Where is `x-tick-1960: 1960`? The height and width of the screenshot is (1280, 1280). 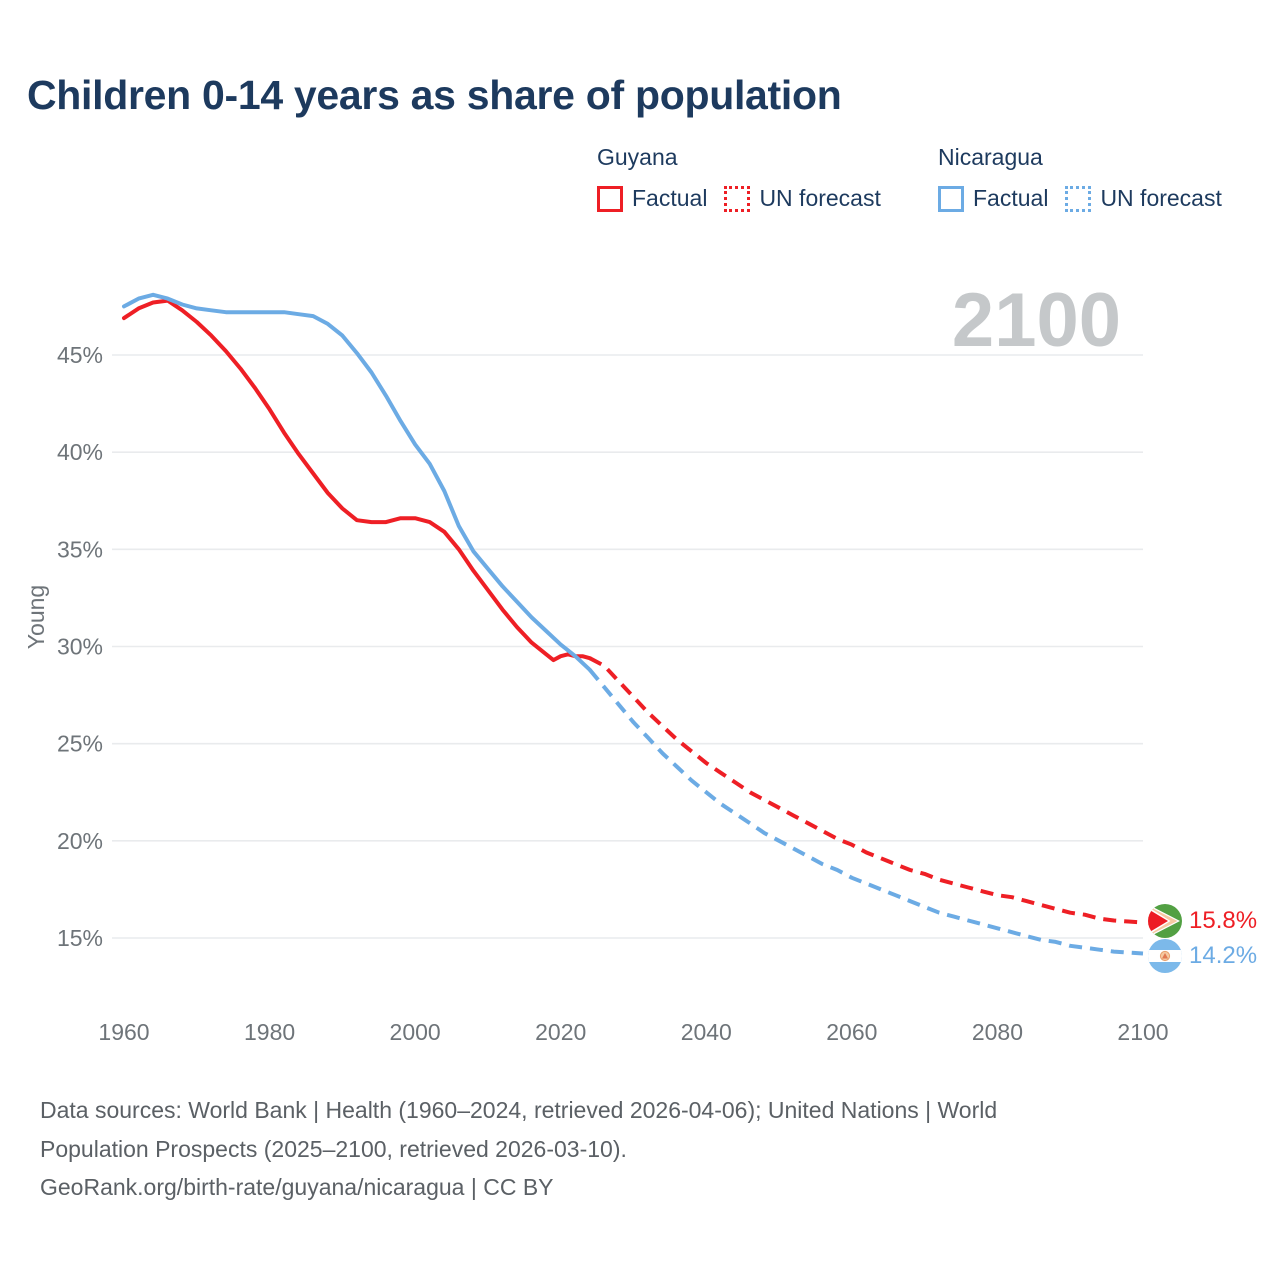 x-tick-1960: 1960 is located at coordinates (123, 1032).